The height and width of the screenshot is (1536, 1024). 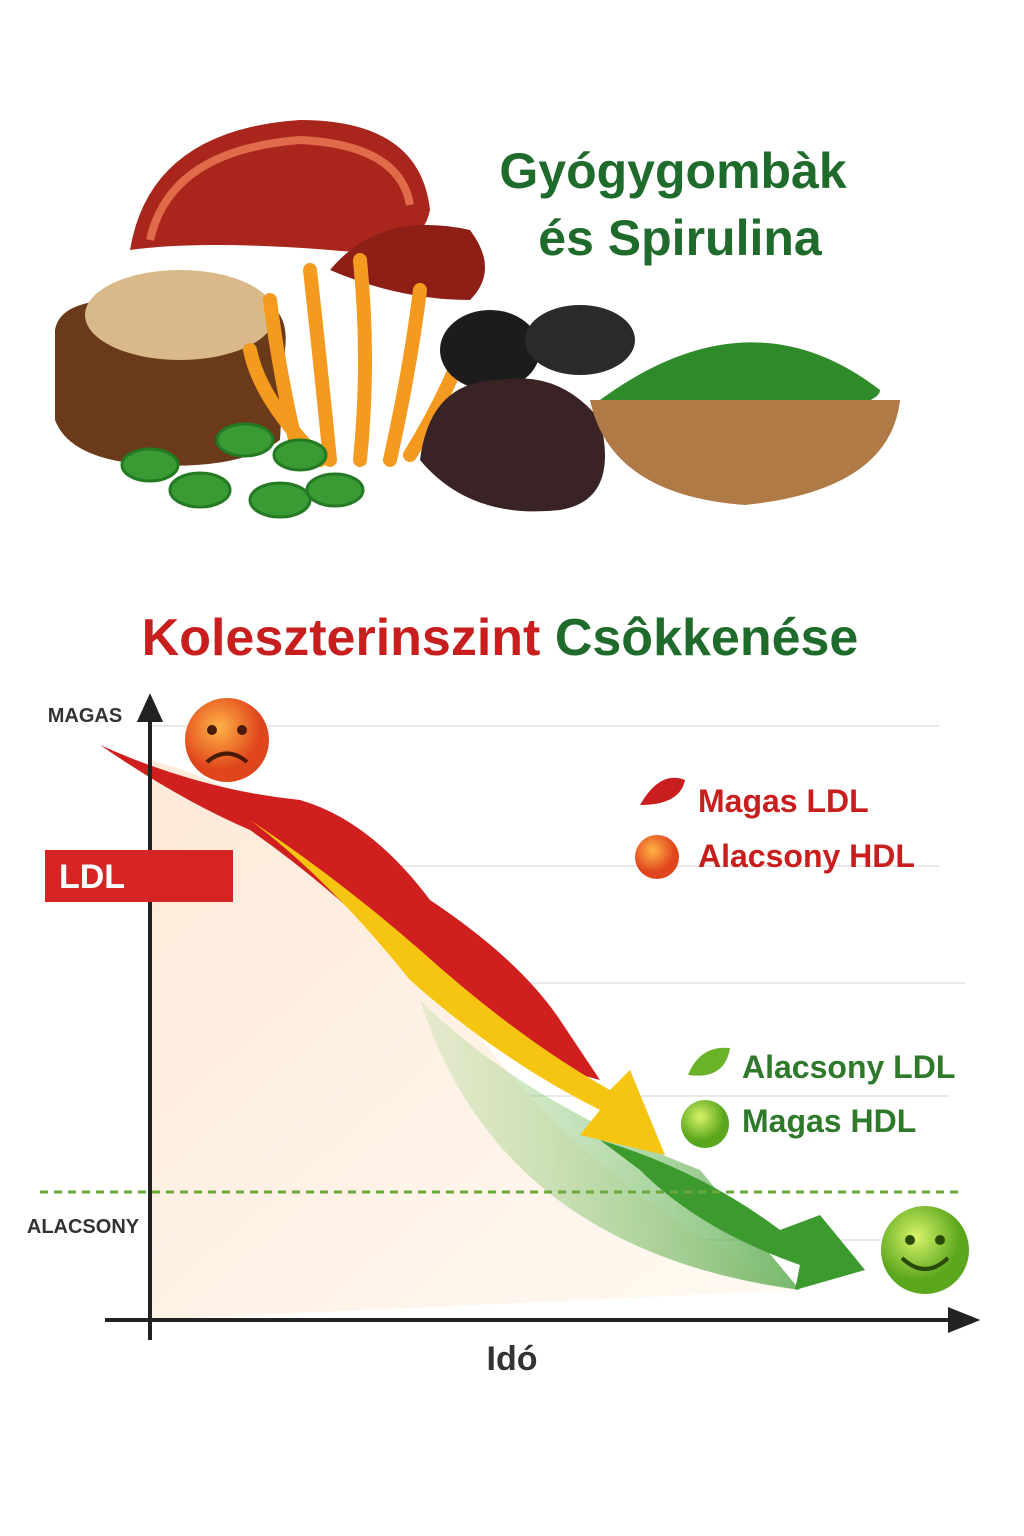 What do you see at coordinates (92, 877) in the screenshot?
I see `ldl-badge-text: LDL` at bounding box center [92, 877].